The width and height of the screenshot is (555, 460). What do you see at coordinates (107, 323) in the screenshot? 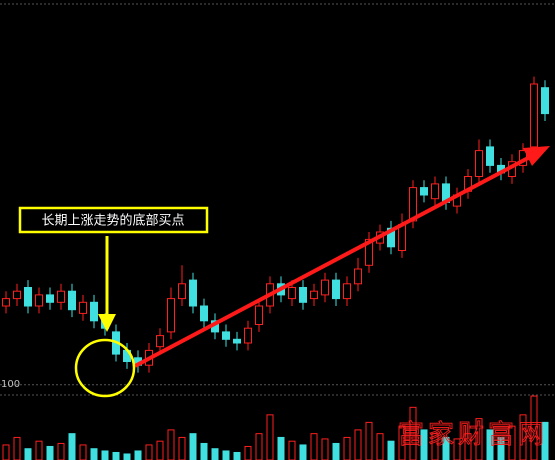
I see `annotation-arrow-head` at bounding box center [107, 323].